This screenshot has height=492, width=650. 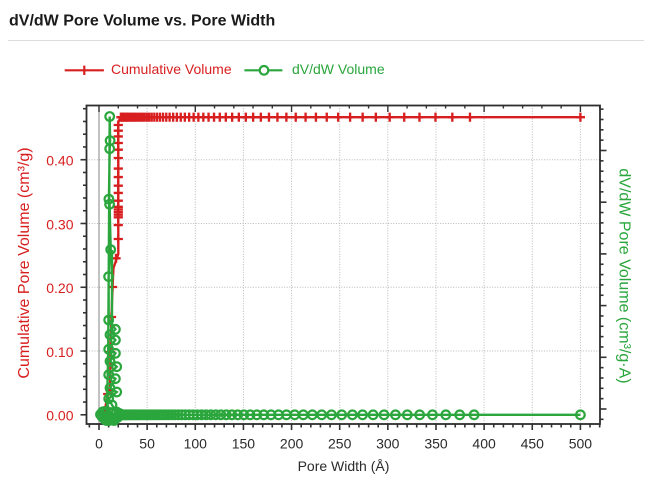 I want to click on svg-text: 0.30, so click(x=59, y=224).